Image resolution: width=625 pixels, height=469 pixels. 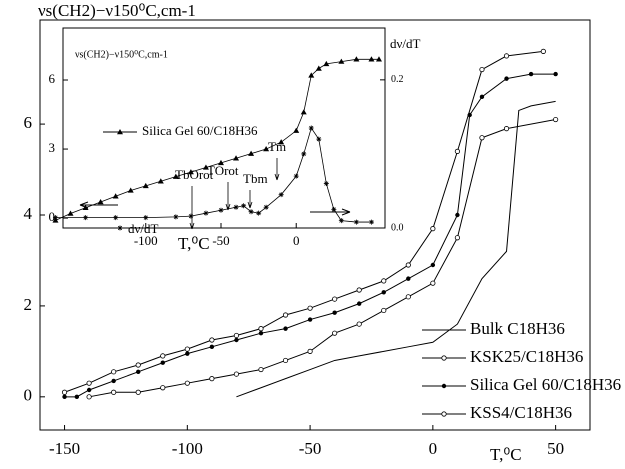 I want to click on inset-x-label: T,⁰C, so click(x=194, y=243).